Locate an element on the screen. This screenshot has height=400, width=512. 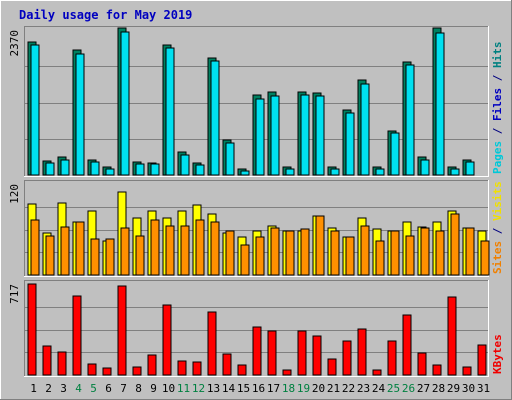
x-tick-label: 25 is located at coordinates (393, 388).